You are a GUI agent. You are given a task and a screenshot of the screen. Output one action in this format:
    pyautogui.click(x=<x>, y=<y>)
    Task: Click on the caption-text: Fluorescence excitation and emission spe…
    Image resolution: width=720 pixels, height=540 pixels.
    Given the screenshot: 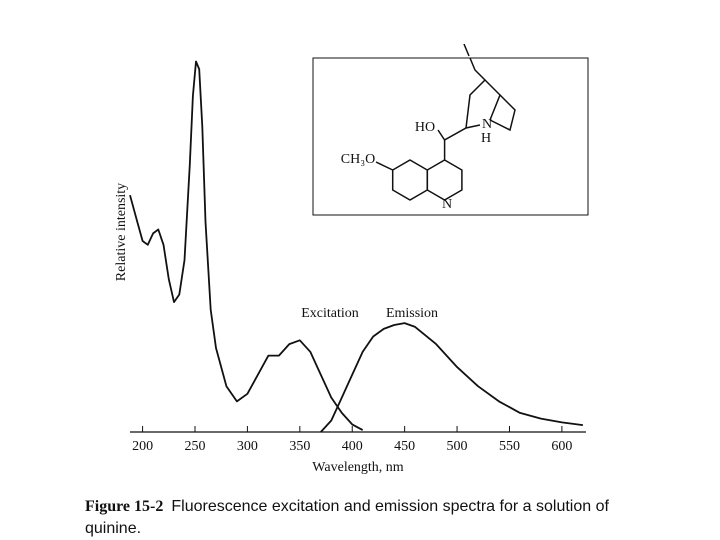 What is the action you would take?
    pyautogui.click(x=347, y=517)
    